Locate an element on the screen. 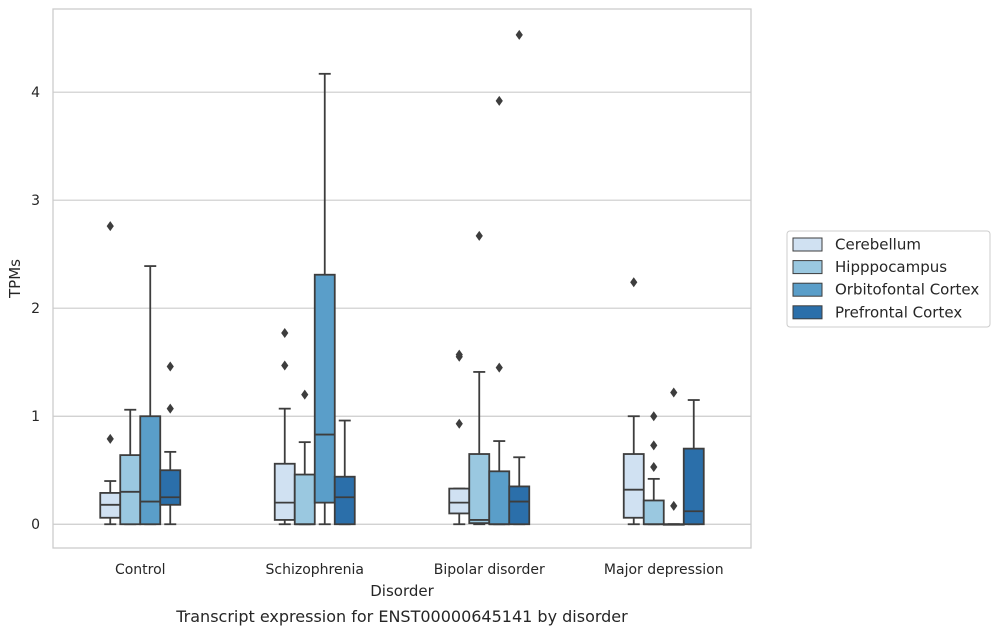 Image resolution: width=999 pixels, height=634 pixels. y-tick-label: 3 is located at coordinates (35, 201).